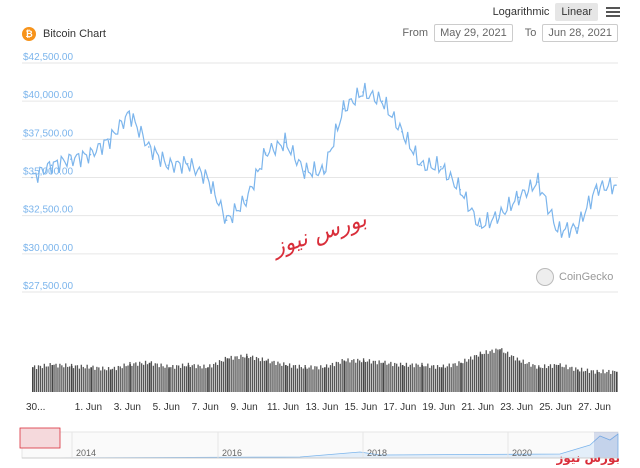 The width and height of the screenshot is (640, 468). What do you see at coordinates (166, 407) in the screenshot?
I see `x-tick-label: 5. Jun` at bounding box center [166, 407].